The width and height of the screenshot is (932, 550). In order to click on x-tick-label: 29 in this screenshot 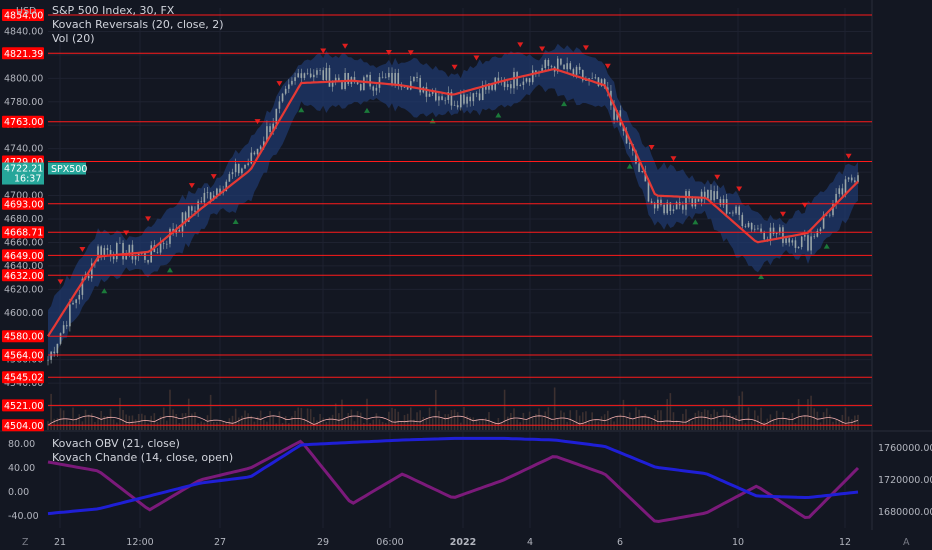, I will do `click(323, 542)`.